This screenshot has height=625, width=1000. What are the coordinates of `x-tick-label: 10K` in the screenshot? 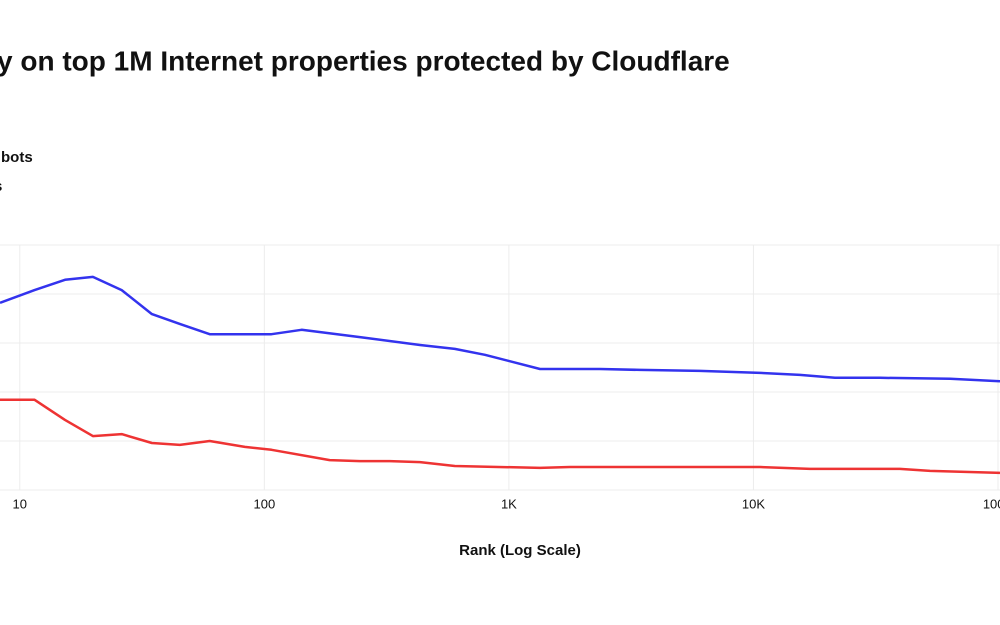 It's located at (753, 503).